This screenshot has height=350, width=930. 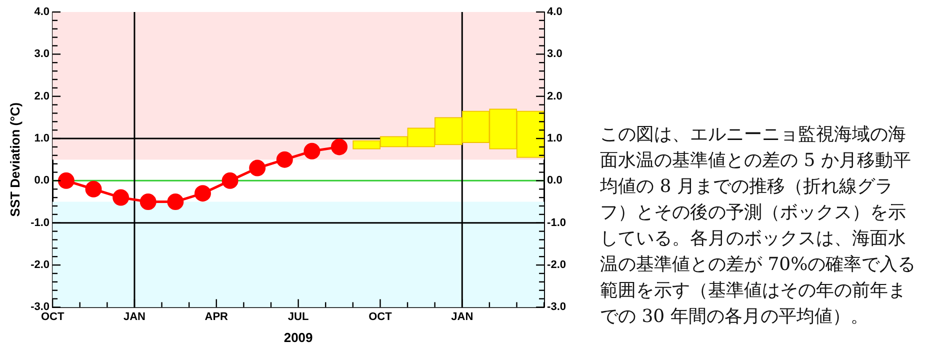 What do you see at coordinates (216, 316) in the screenshot?
I see `x-tick-label: APR` at bounding box center [216, 316].